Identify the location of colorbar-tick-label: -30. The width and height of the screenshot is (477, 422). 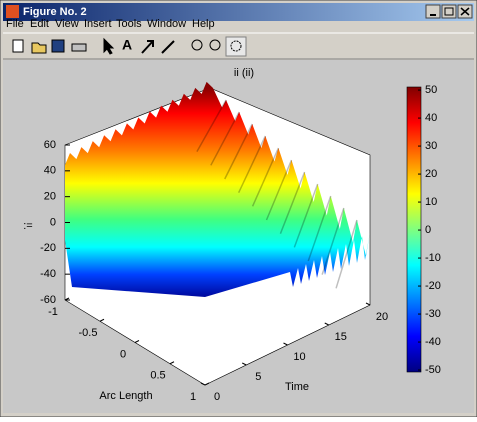
(433, 314).